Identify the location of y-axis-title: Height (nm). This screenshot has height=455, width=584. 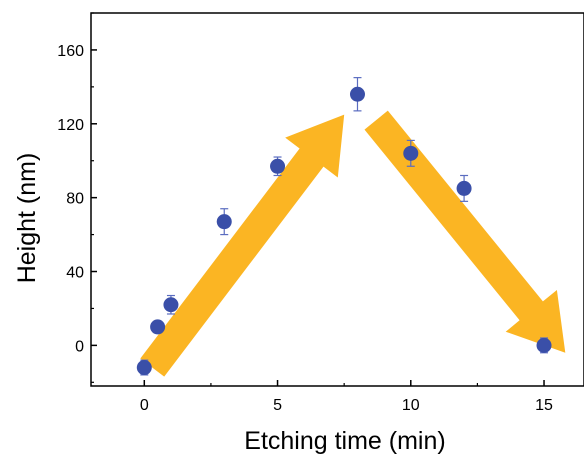
(27, 218).